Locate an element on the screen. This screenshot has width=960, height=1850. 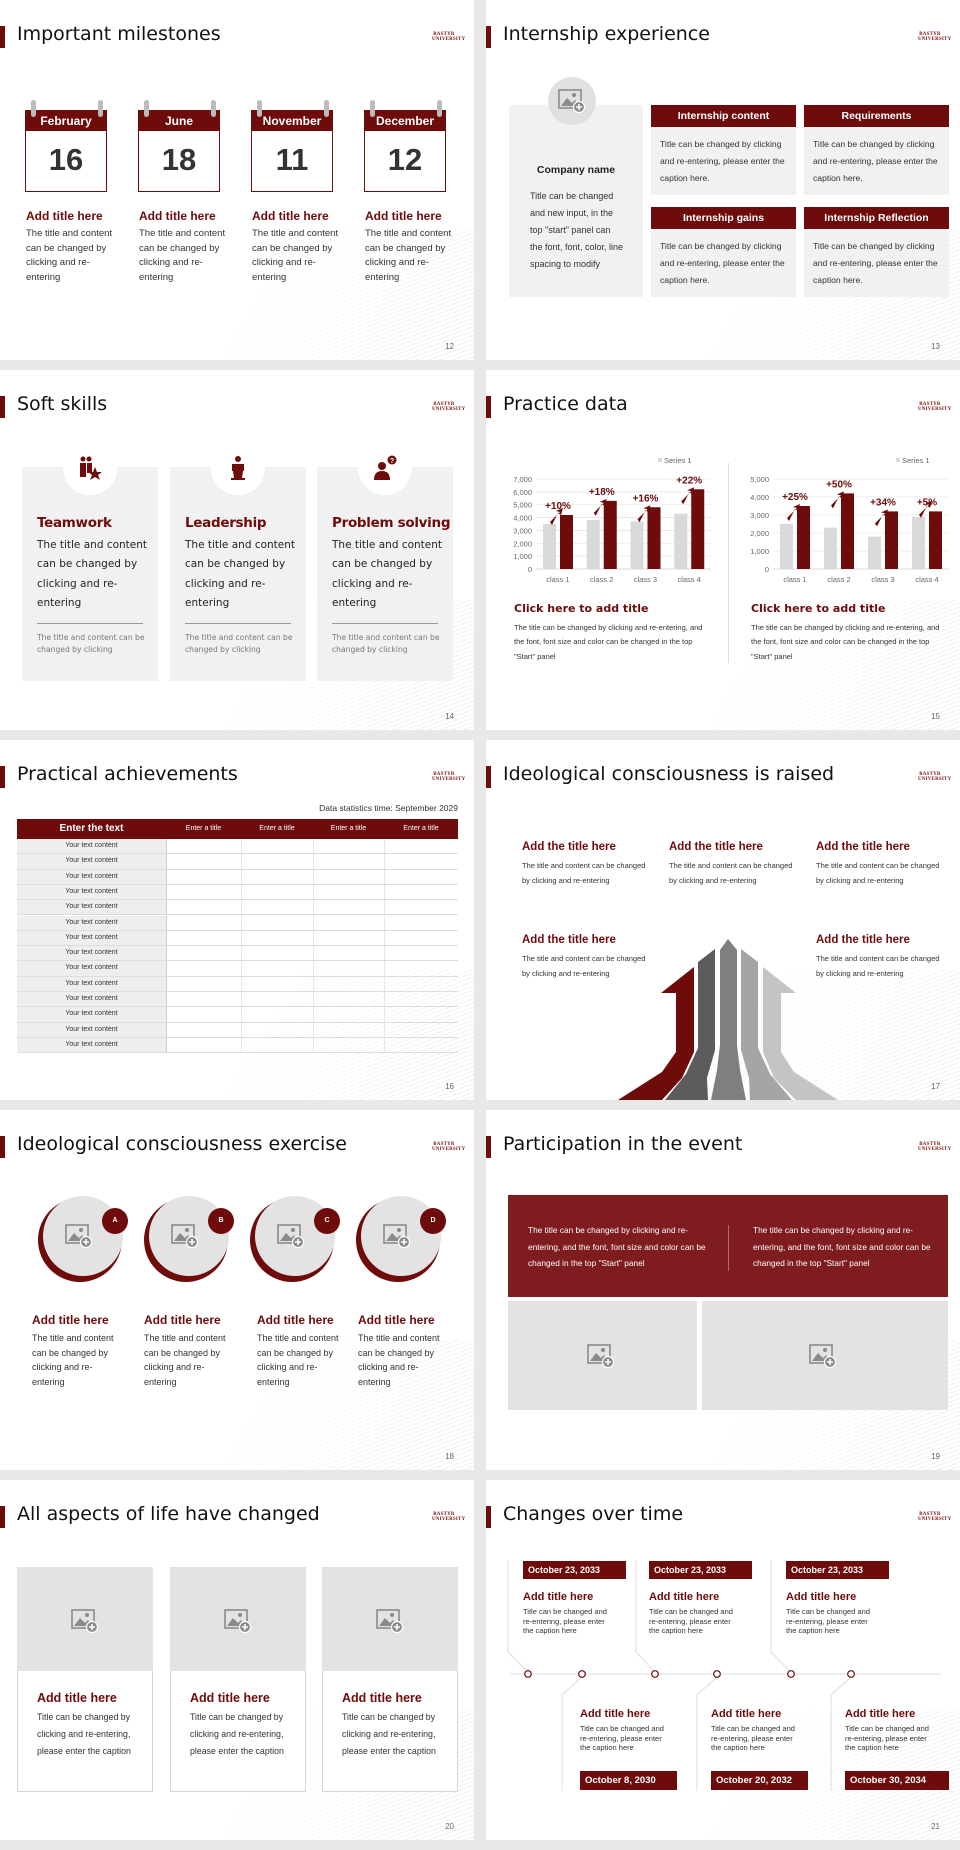
y-tick-label: 2,000 is located at coordinates (759, 533).